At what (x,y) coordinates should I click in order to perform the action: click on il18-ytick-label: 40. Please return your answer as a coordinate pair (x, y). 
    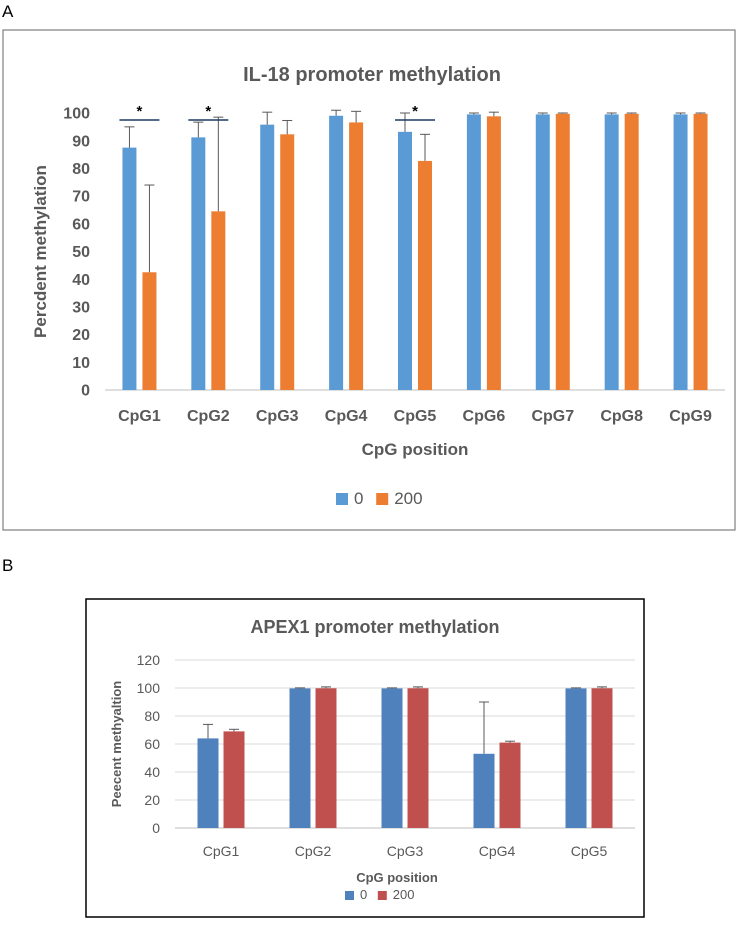
    Looking at the image, I should click on (81, 280).